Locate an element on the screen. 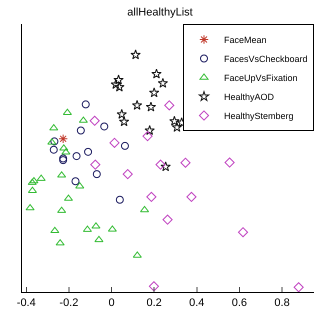  legend-label: HealthyAOD is located at coordinates (249, 97).